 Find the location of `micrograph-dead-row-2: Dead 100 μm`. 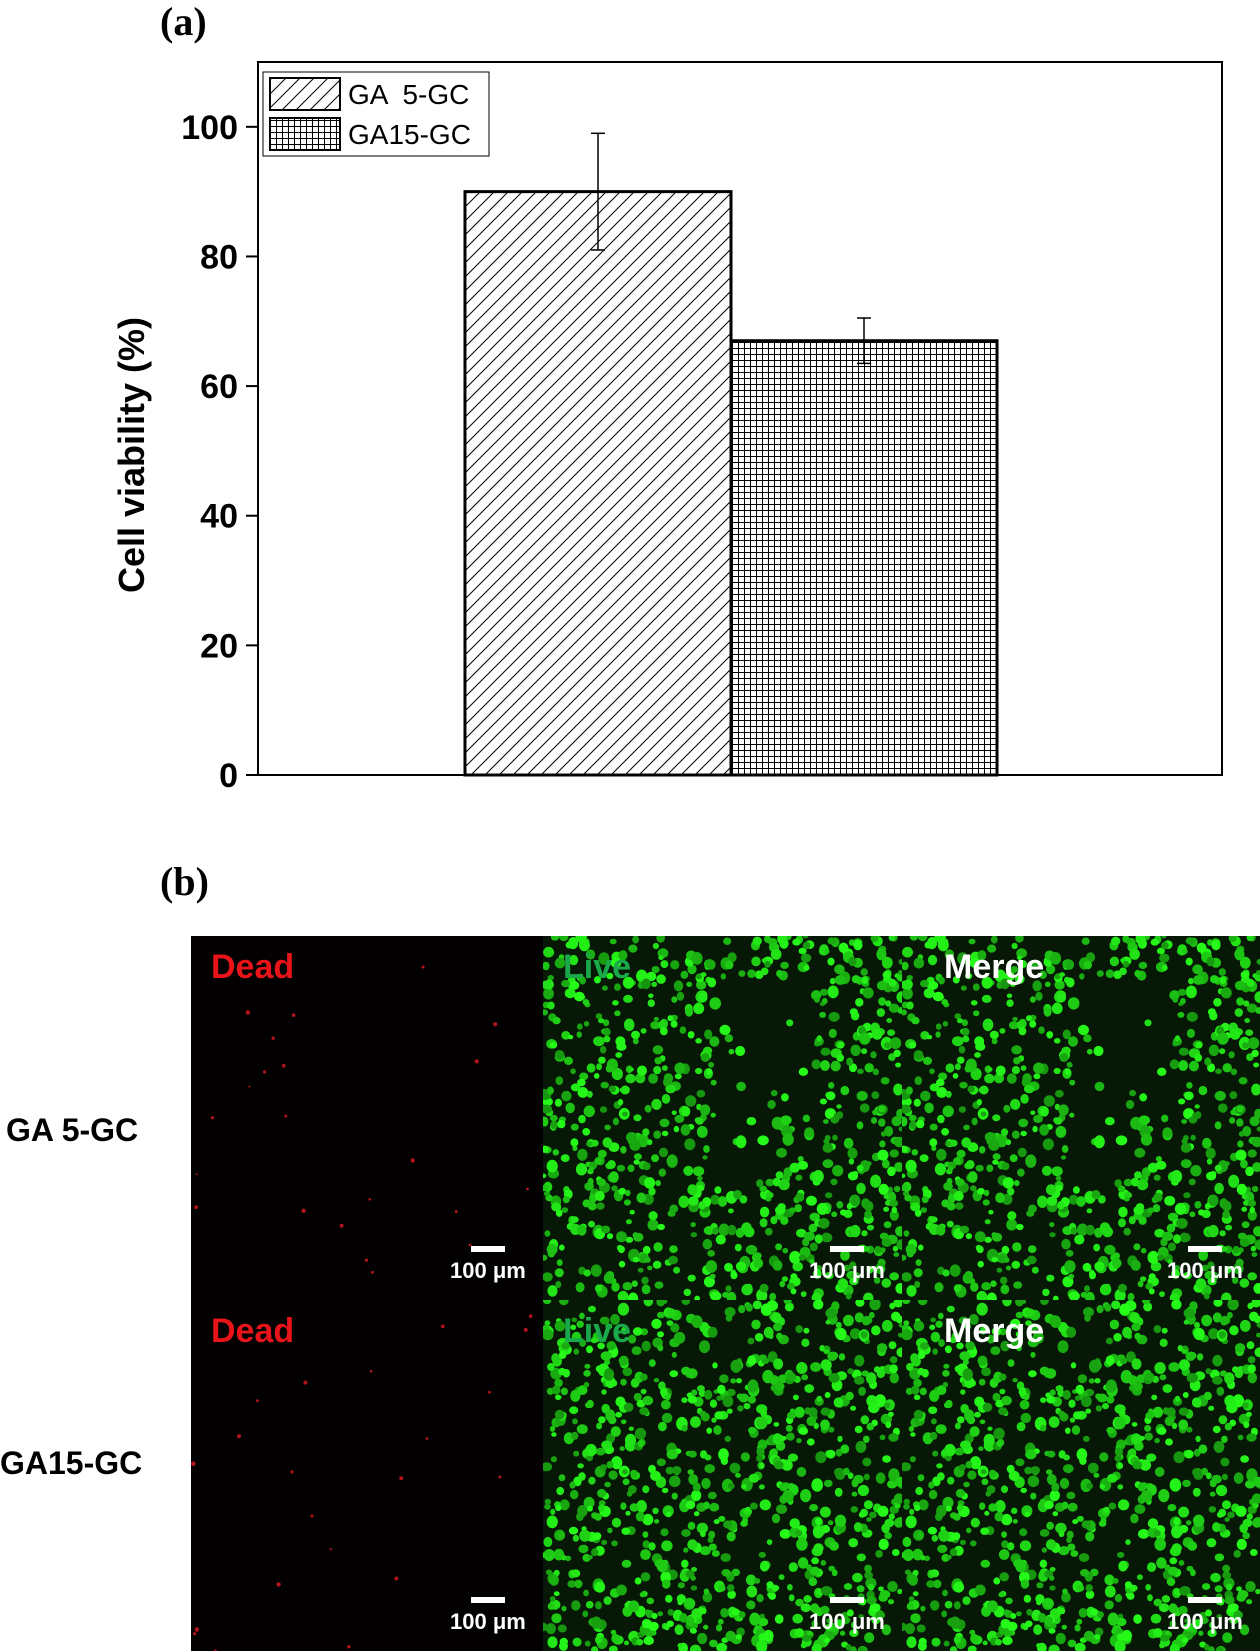

micrograph-dead-row-2: Dead 100 μm is located at coordinates (367, 1475).